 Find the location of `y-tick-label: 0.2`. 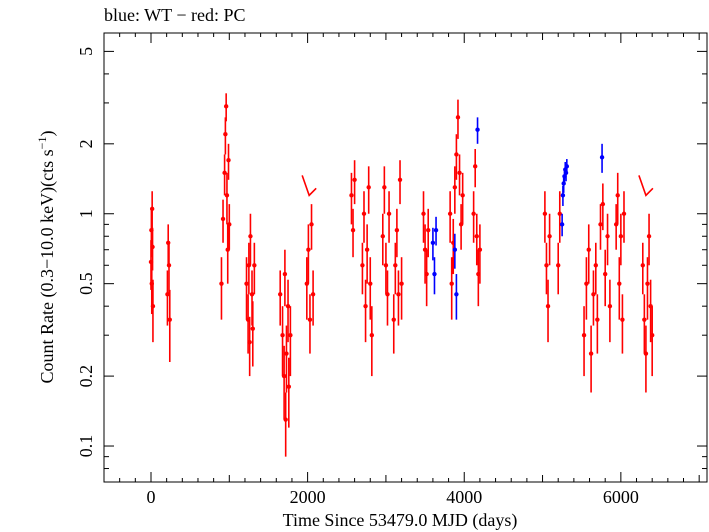

y-tick-label: 0.2 is located at coordinates (86, 376).